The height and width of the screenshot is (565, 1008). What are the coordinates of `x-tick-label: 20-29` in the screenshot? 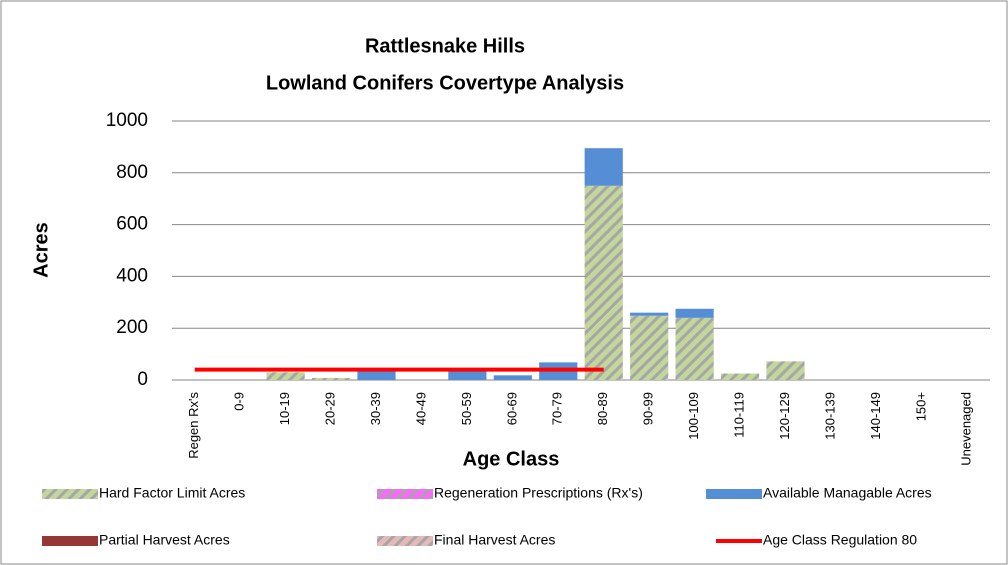 It's located at (329, 408).